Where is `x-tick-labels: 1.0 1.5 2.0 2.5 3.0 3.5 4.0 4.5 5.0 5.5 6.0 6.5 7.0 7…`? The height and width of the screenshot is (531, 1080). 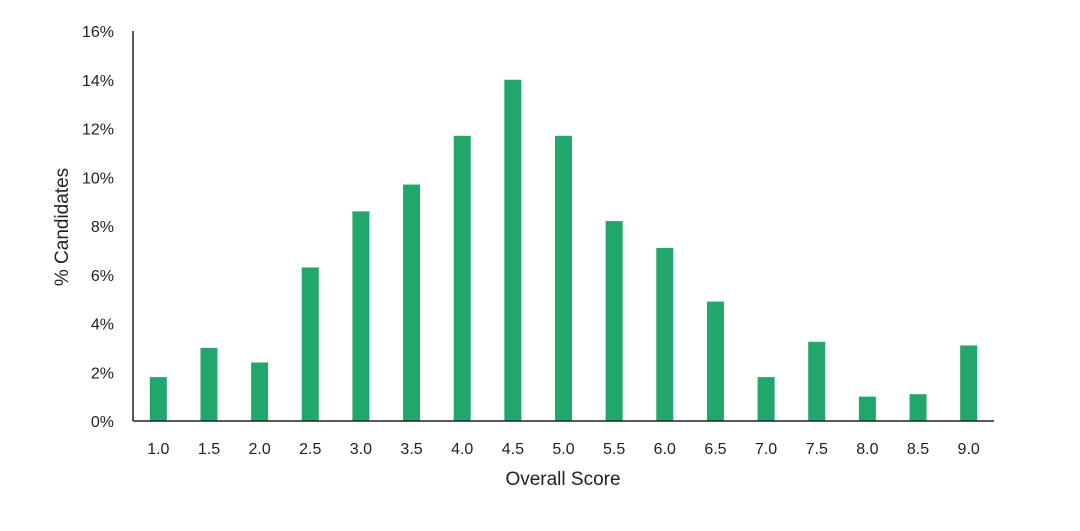
x-tick-labels: 1.0 1.5 2.0 2.5 3.0 3.5 4.0 4.5 5.0 5.5 6.0 6.5 7.0 7… is located at coordinates (563, 449).